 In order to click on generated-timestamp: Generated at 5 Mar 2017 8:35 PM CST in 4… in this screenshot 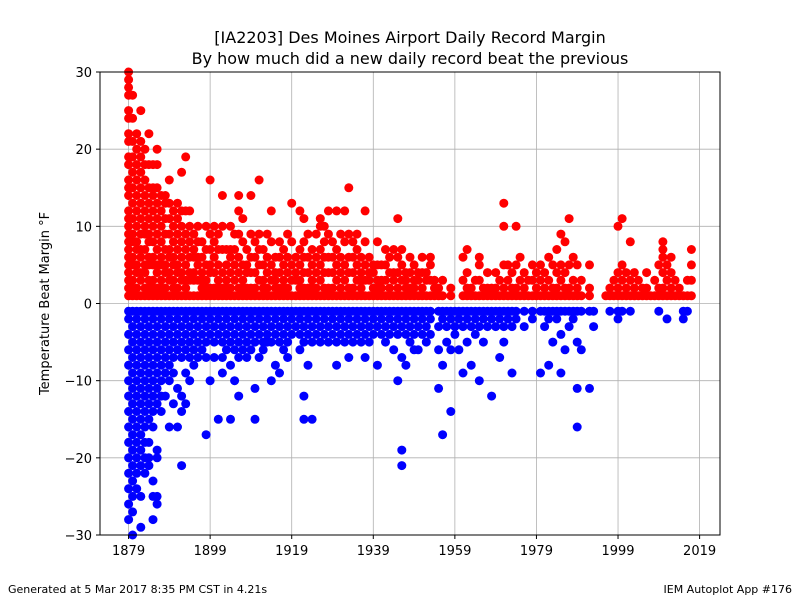, I will do `click(138, 589)`.